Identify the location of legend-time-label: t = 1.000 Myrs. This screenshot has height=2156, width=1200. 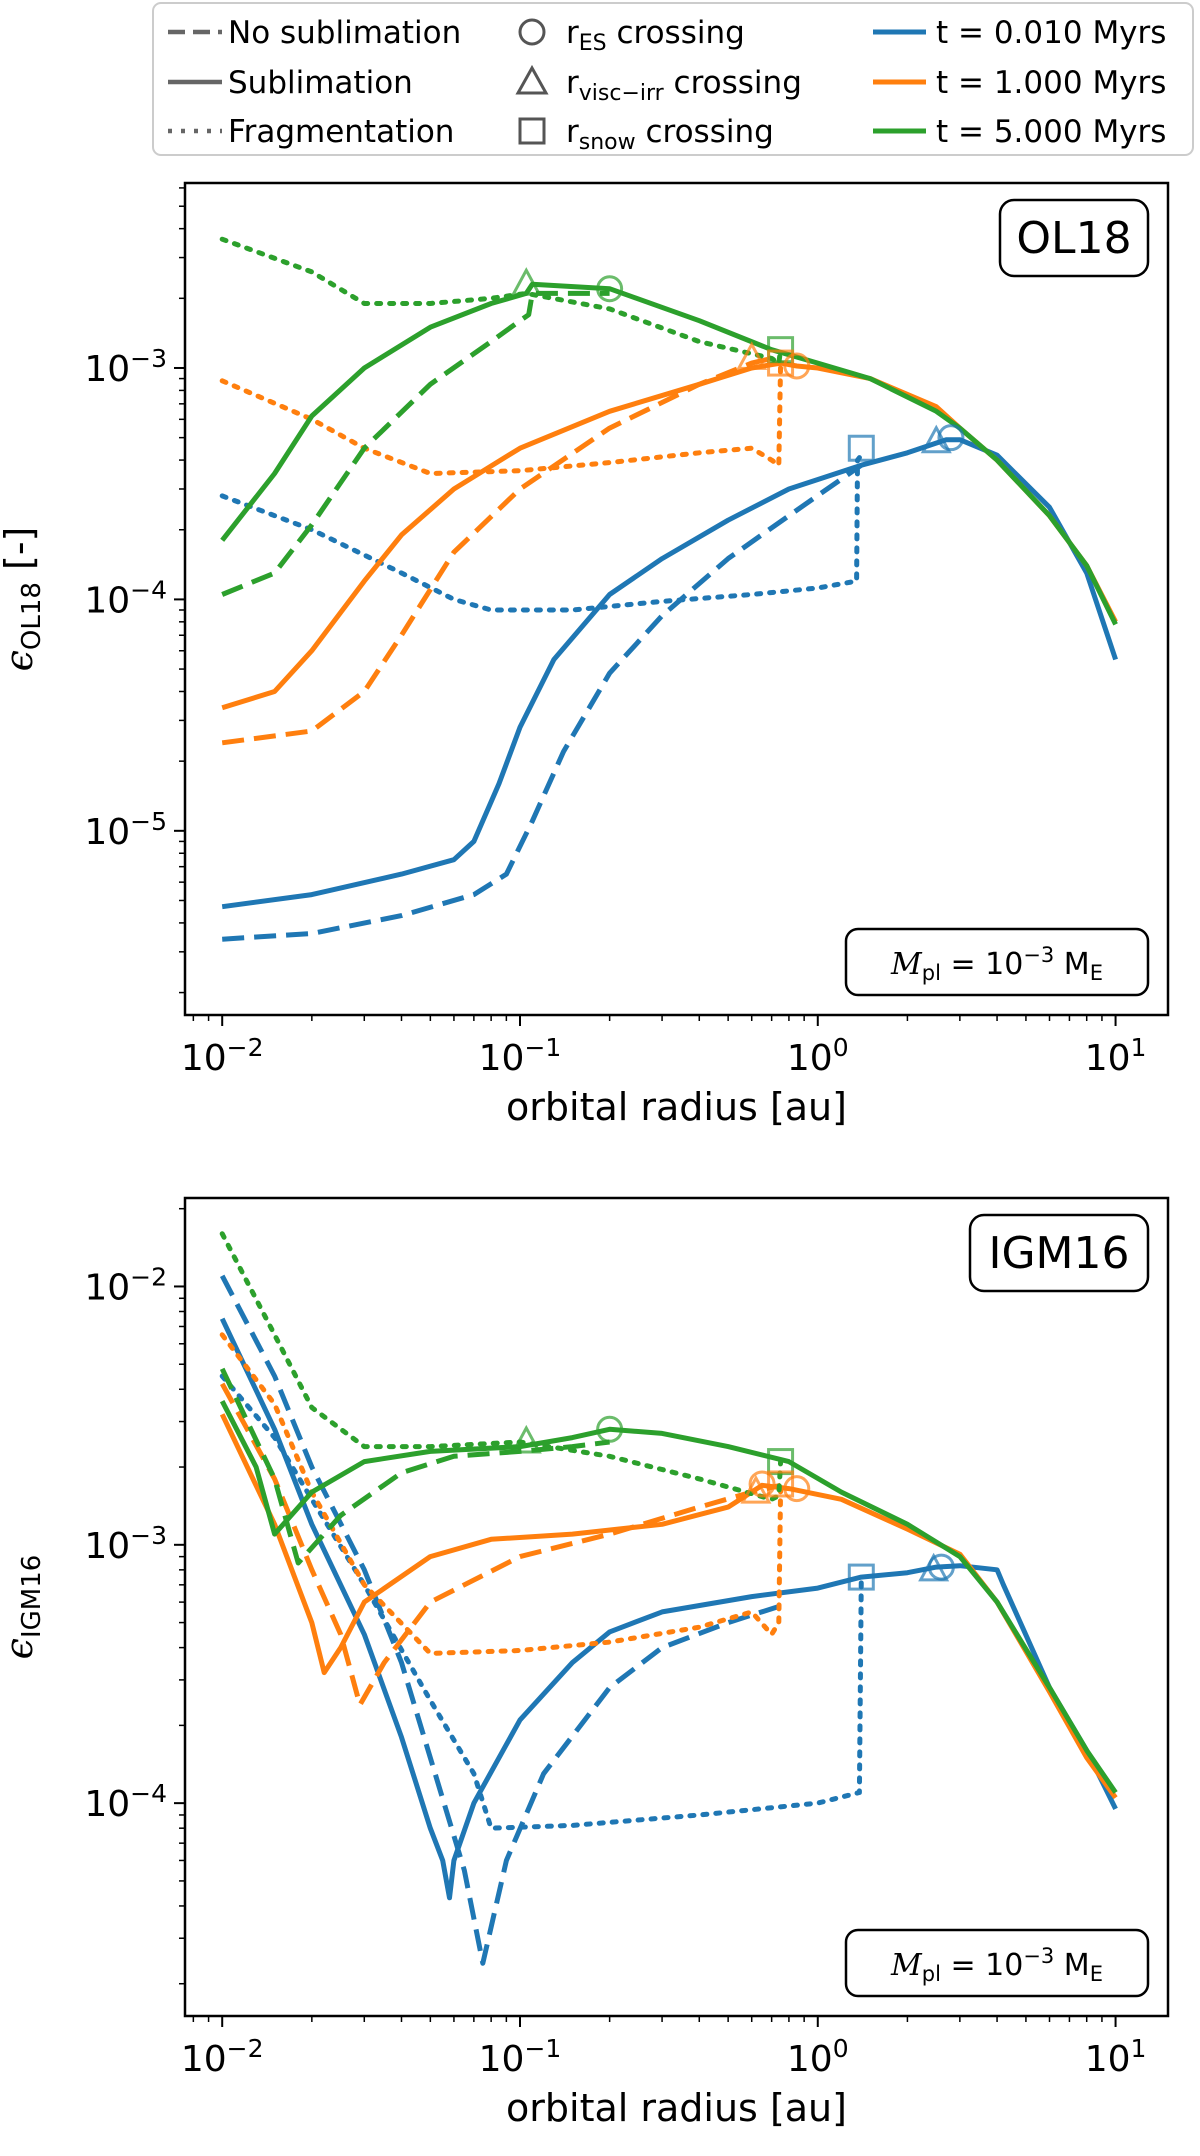
(1051, 83).